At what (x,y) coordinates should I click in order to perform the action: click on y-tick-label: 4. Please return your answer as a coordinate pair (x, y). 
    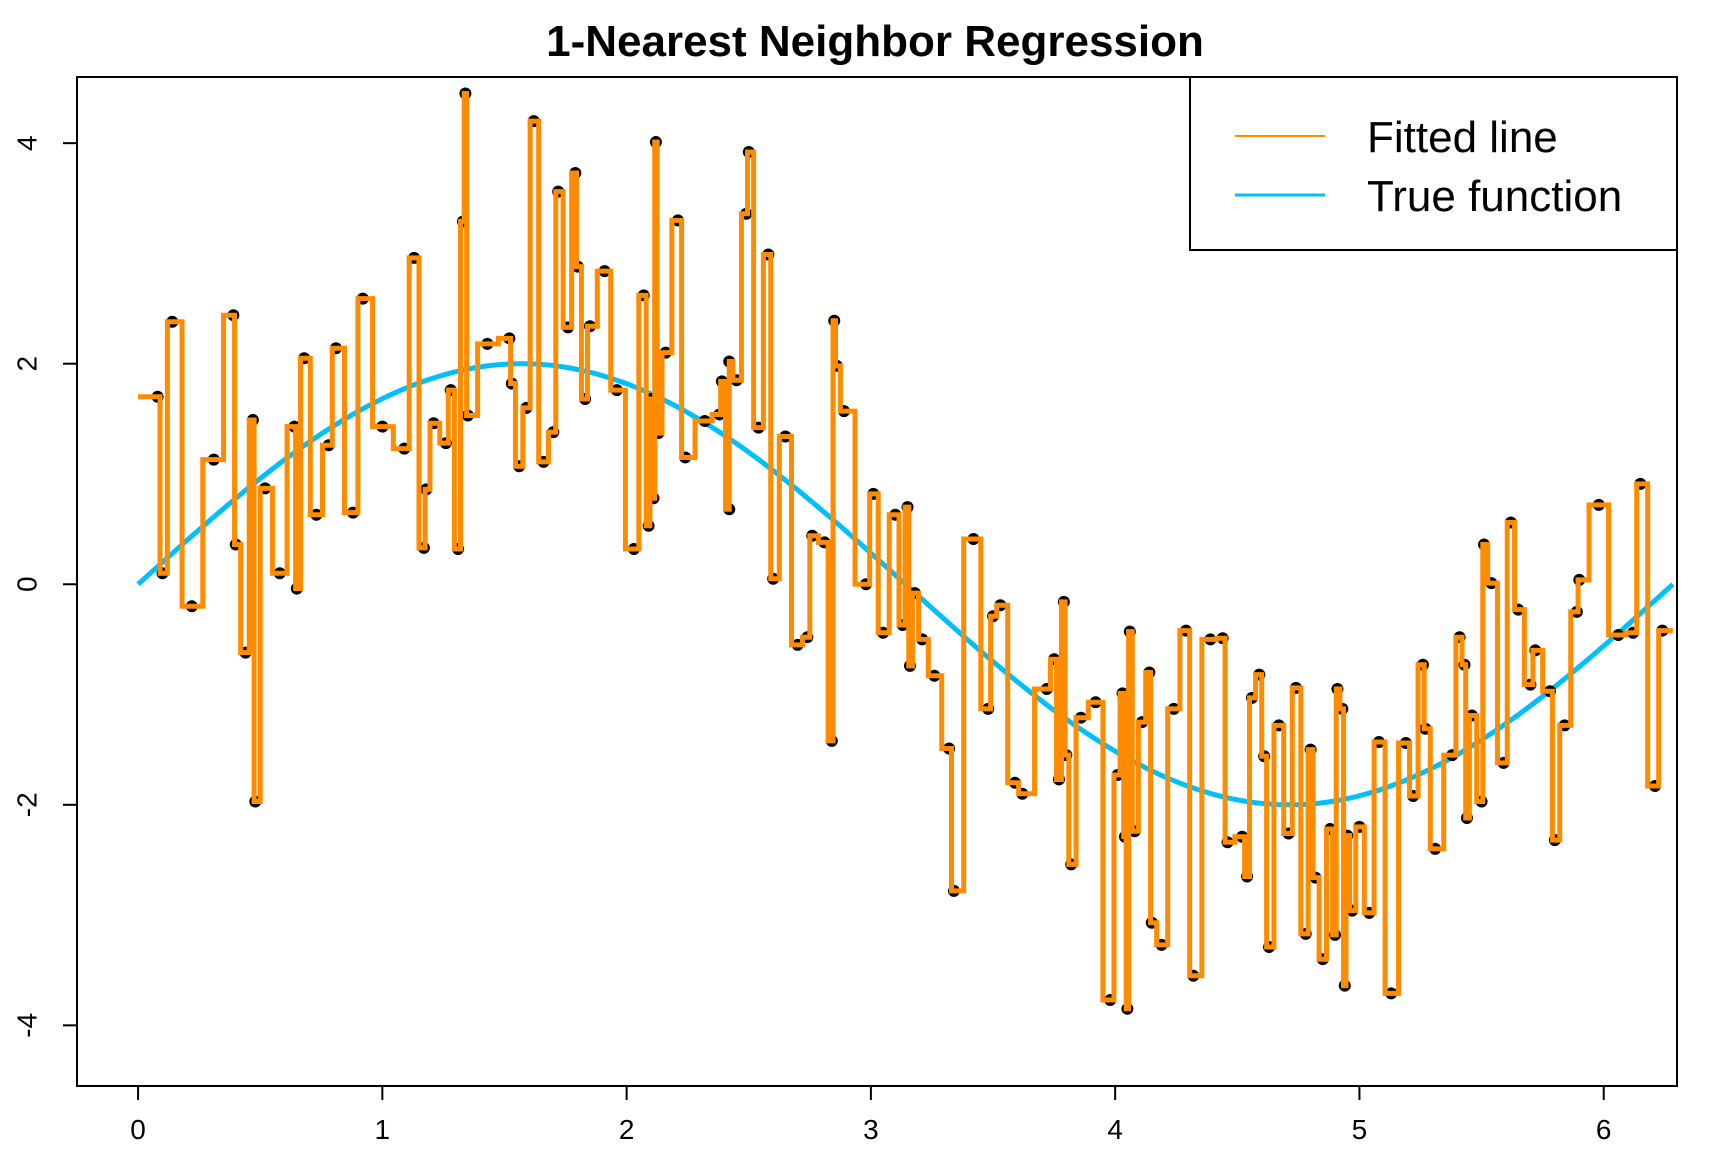
    Looking at the image, I should click on (26, 143).